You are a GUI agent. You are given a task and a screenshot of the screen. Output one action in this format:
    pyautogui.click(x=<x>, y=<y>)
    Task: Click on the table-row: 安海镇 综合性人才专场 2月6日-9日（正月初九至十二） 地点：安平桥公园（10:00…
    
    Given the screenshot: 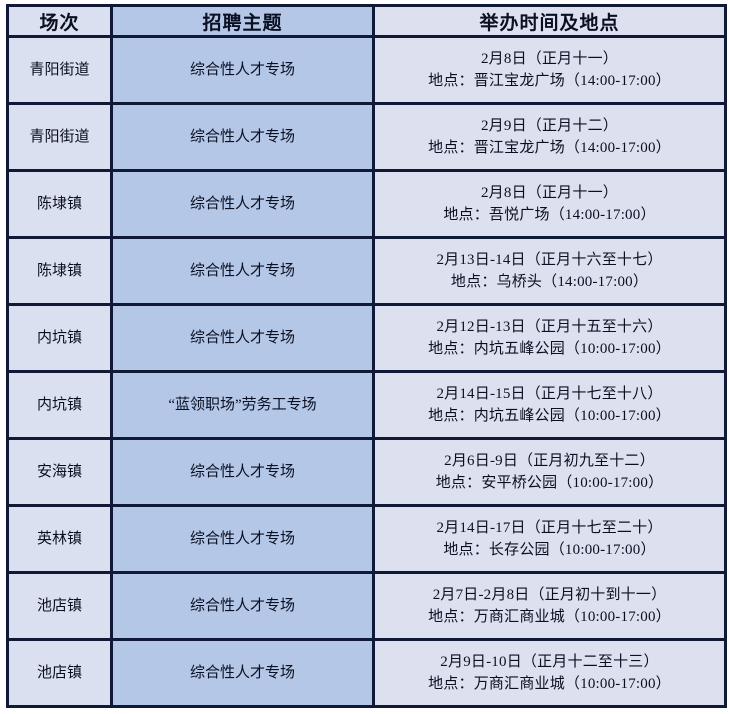 What is the action you would take?
    pyautogui.click(x=366, y=472)
    